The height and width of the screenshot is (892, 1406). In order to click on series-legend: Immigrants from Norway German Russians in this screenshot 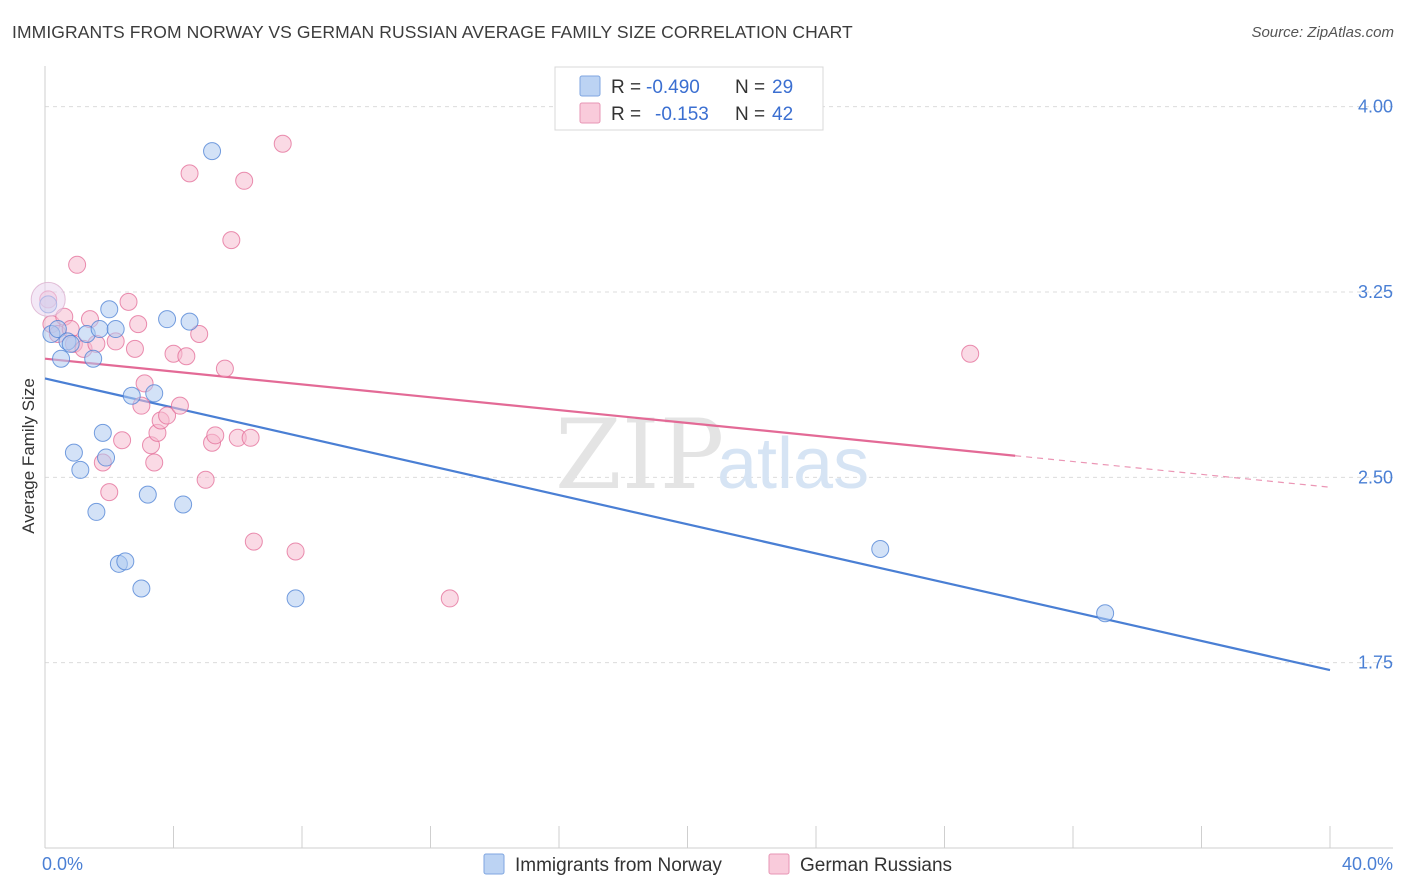, I will do `click(717, 864)`.